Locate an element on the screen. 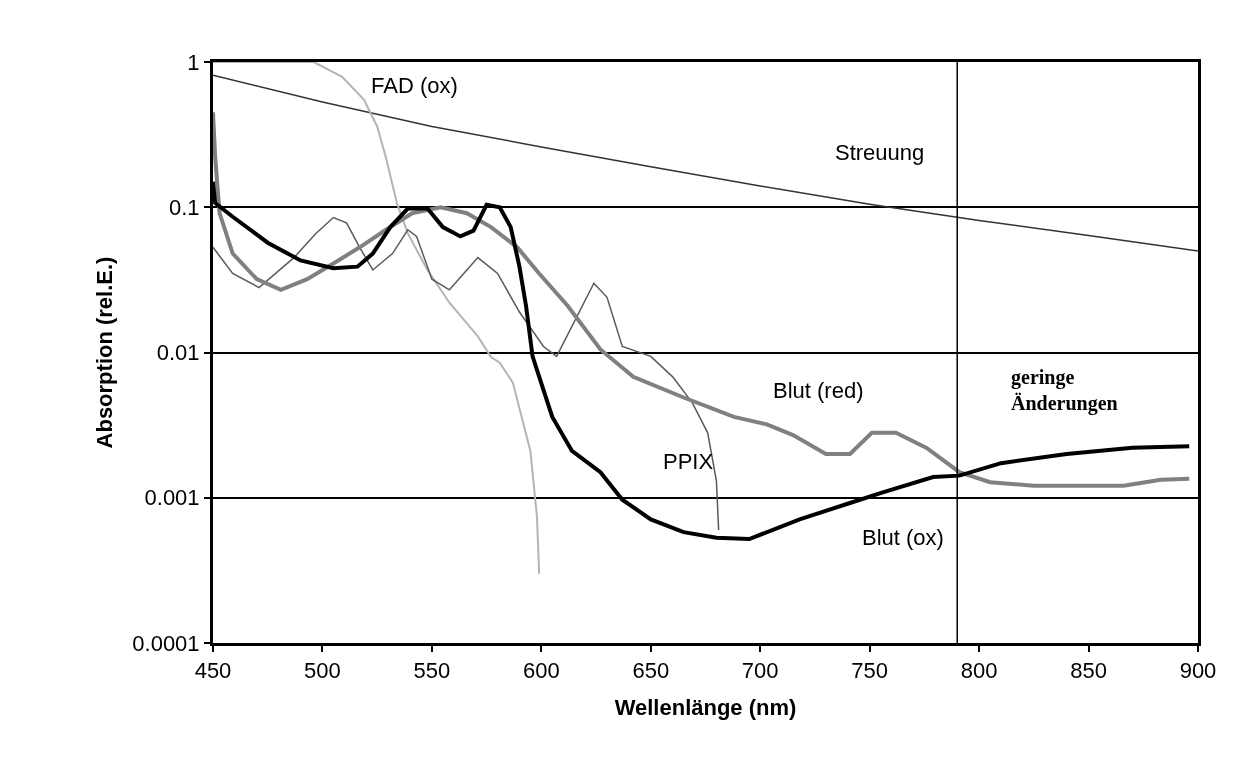 Image resolution: width=1235 pixels, height=767 pixels. x-tick-label: 650 is located at coordinates (651, 671).